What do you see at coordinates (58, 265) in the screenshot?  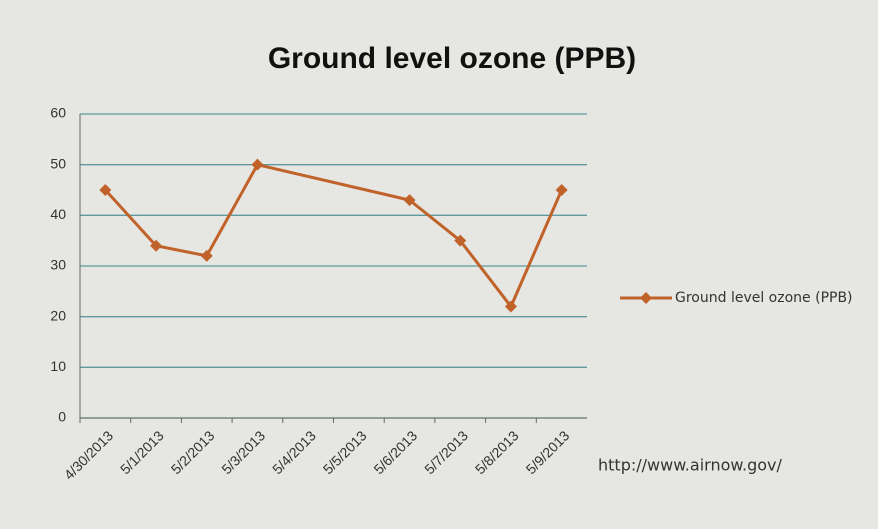 I see `y-tick-label: 30` at bounding box center [58, 265].